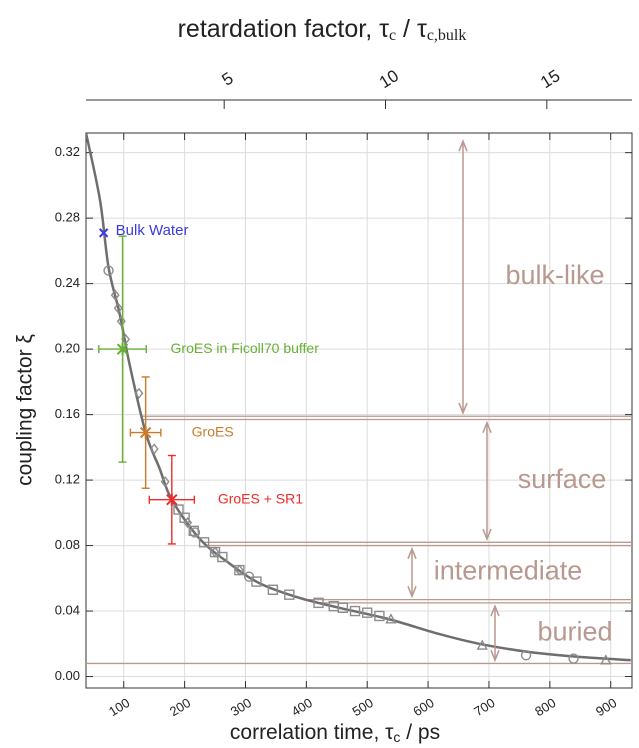 The width and height of the screenshot is (639, 748). I want to click on x-tick-label: 700, so click(484, 707).